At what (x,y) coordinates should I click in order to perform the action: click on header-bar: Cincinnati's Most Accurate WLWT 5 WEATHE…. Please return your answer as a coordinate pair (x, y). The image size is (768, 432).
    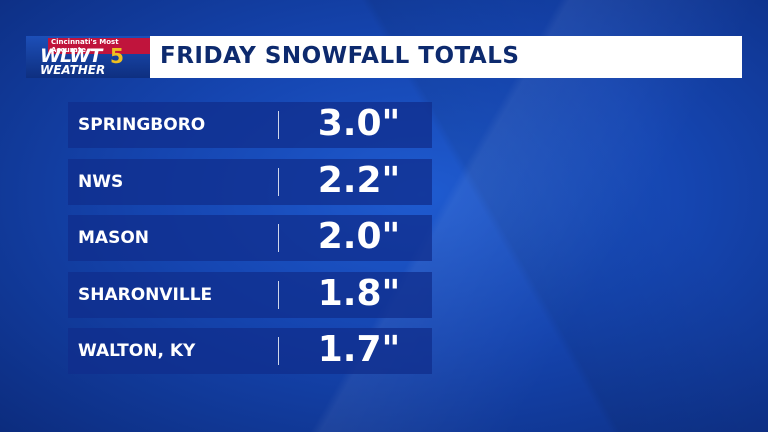
    Looking at the image, I should click on (384, 57).